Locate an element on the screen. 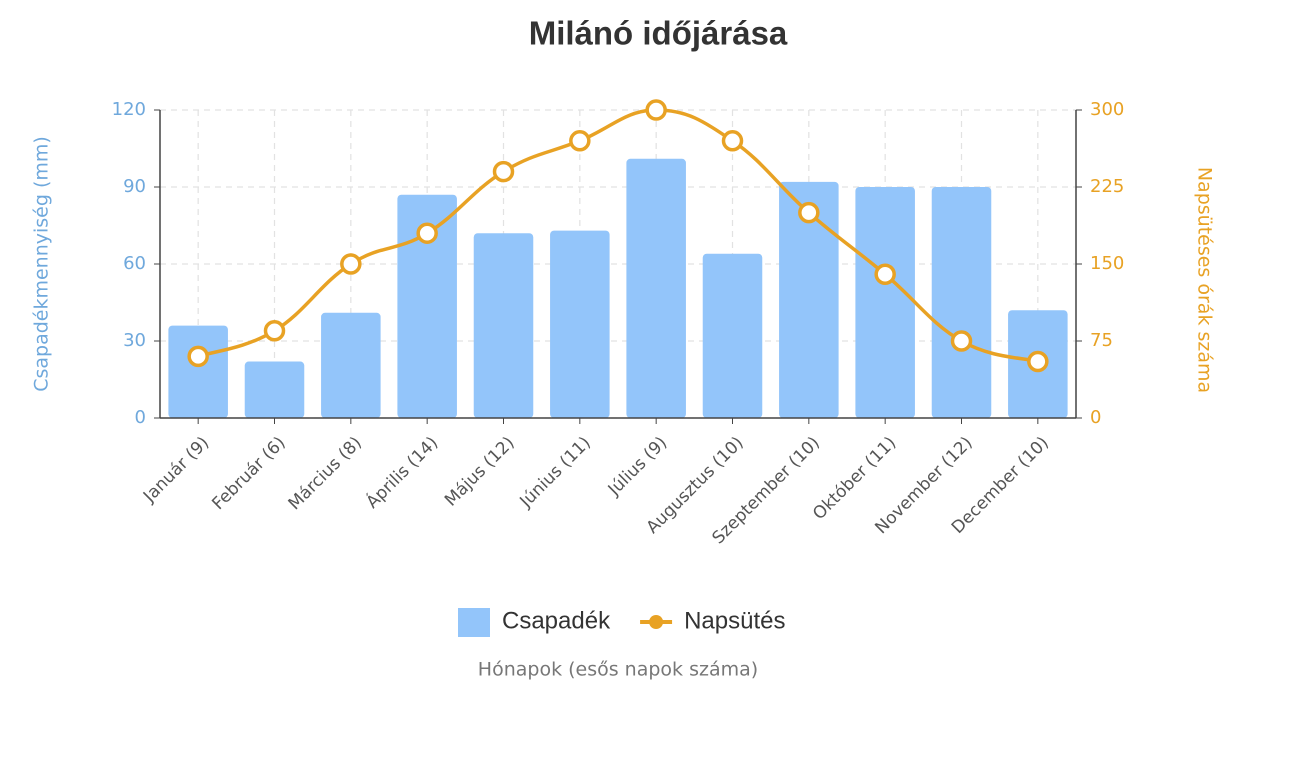 The width and height of the screenshot is (1316, 770). x-tick-label: Március (8) is located at coordinates (325, 473).